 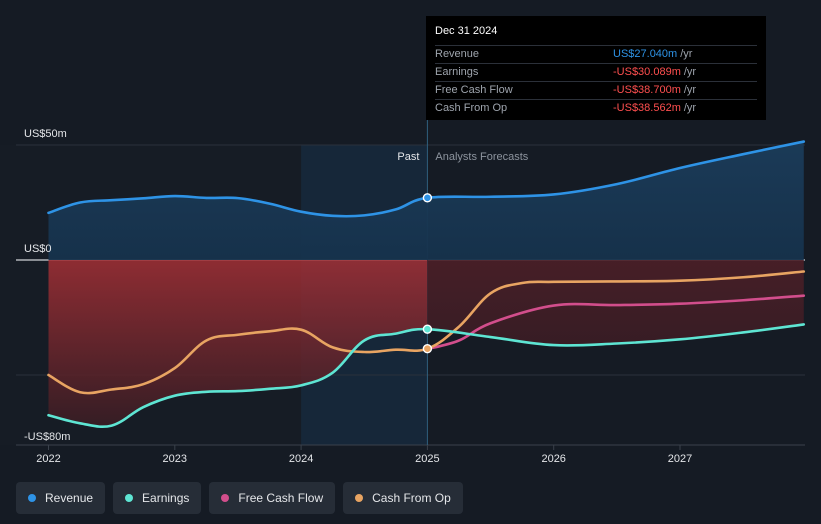 I want to click on tooltip-label: Earnings, so click(x=457, y=72).